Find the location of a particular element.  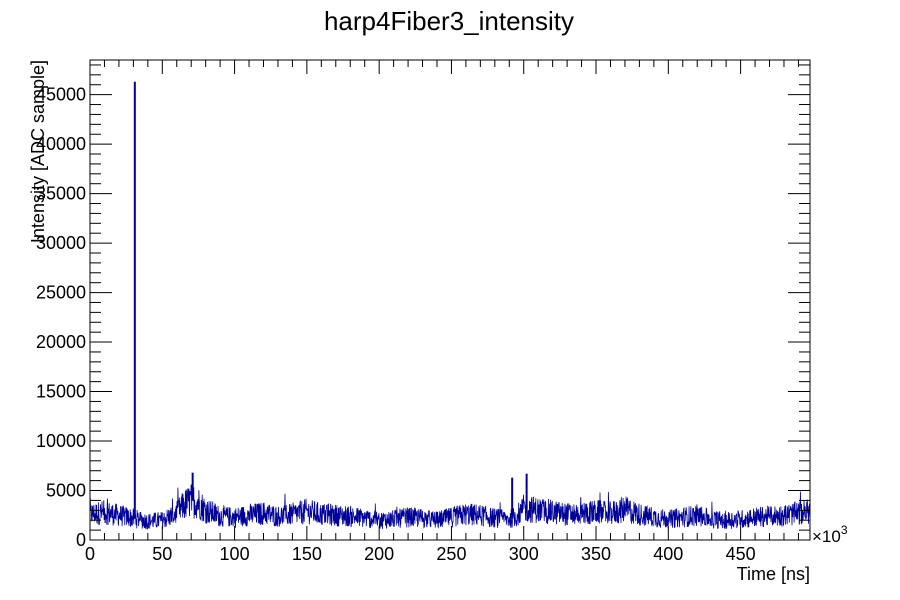

y-axis-label: Intensity [ADC sample] is located at coordinates (38, 151).